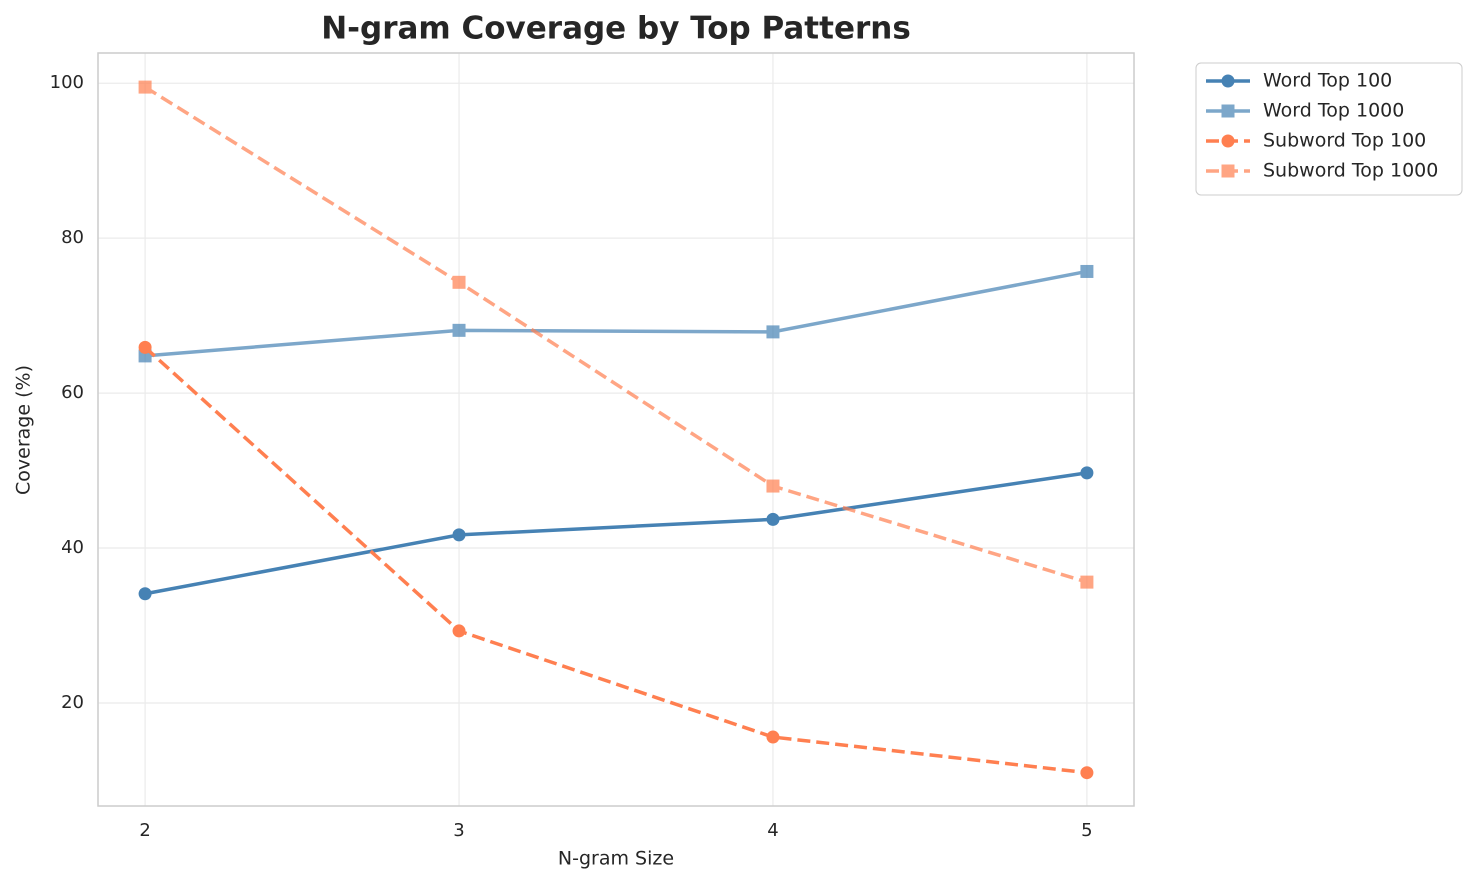 The height and width of the screenshot is (889, 1478). Describe the element at coordinates (1329, 129) in the screenshot. I see `legend-box` at that location.